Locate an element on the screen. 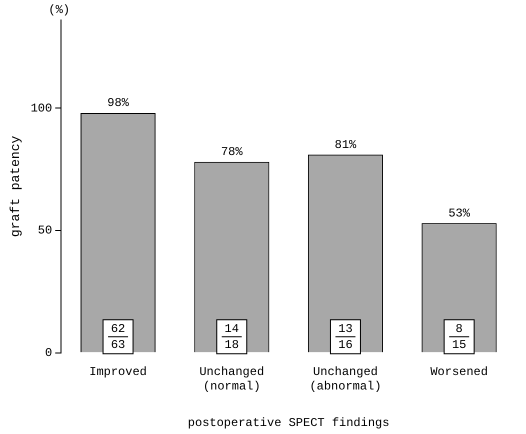 The image size is (526, 434). x-tick-label: Unchanged (abnormal) is located at coordinates (345, 379).